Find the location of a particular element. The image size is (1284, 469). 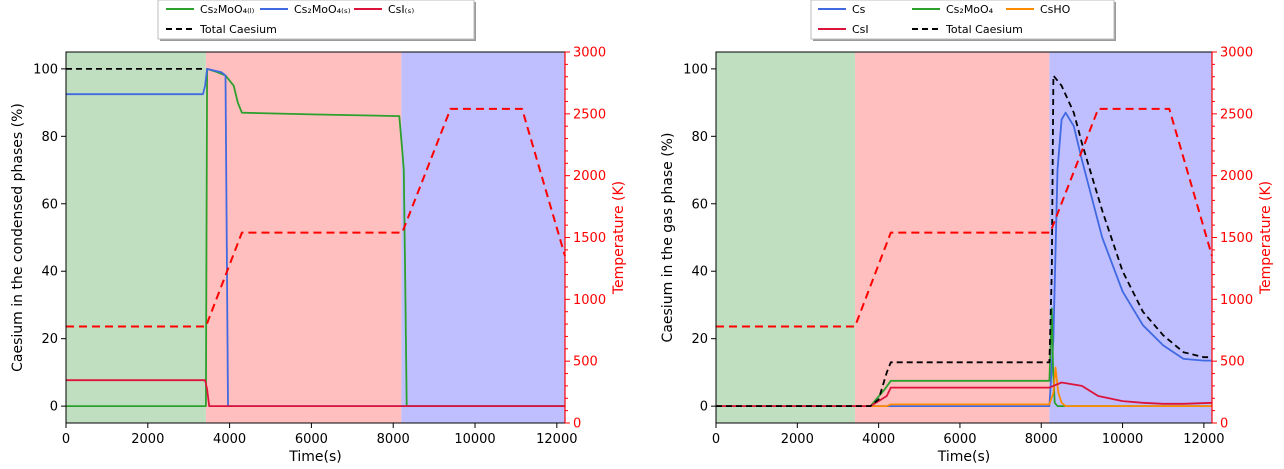

legend-label: Cs₂MoO₄ is located at coordinates (970, 9).